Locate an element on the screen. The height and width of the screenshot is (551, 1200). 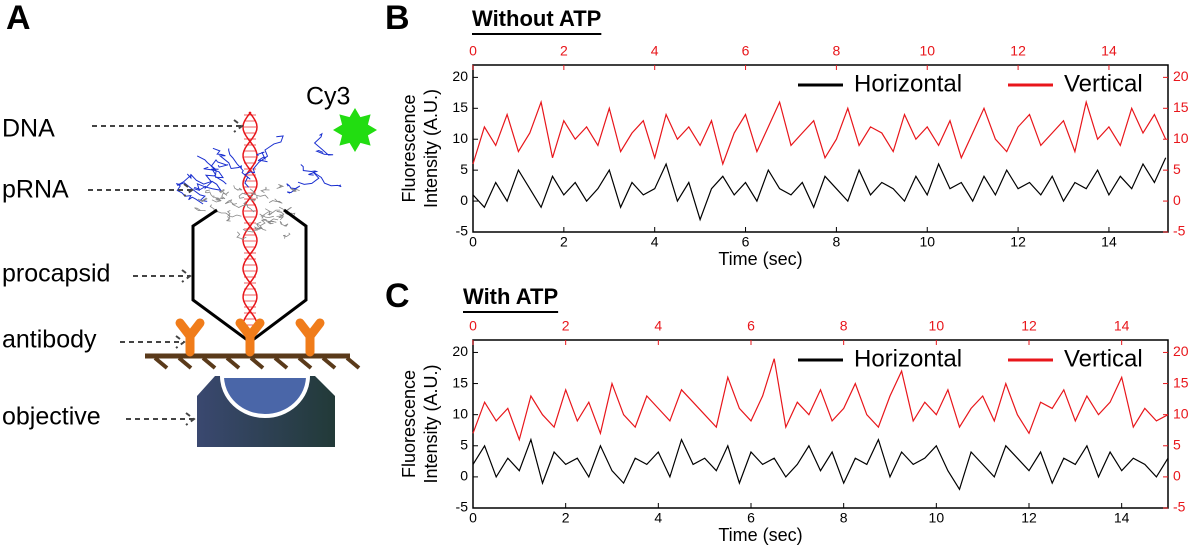
y-axis-label: Fluorescence is located at coordinates (409, 148).